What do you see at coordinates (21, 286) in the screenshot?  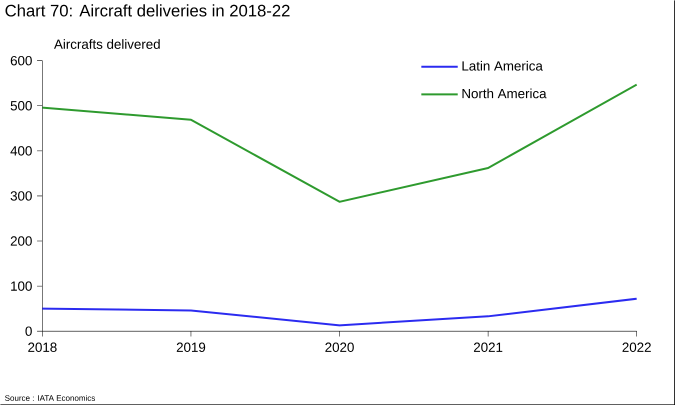 I see `y-tick-label: 100` at bounding box center [21, 286].